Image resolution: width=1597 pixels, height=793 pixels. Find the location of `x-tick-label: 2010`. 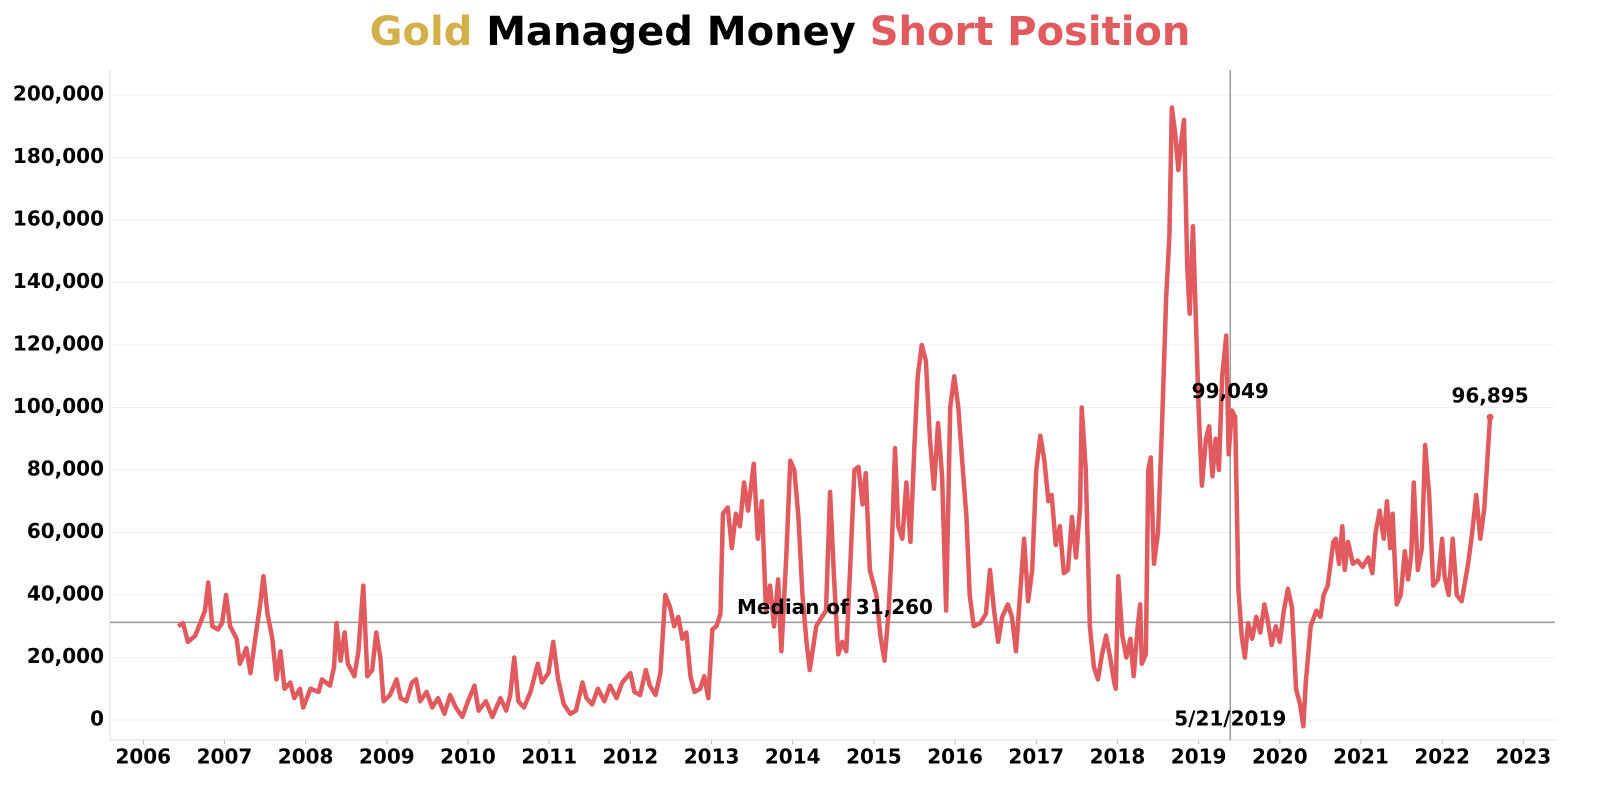

x-tick-label: 2010 is located at coordinates (468, 757).